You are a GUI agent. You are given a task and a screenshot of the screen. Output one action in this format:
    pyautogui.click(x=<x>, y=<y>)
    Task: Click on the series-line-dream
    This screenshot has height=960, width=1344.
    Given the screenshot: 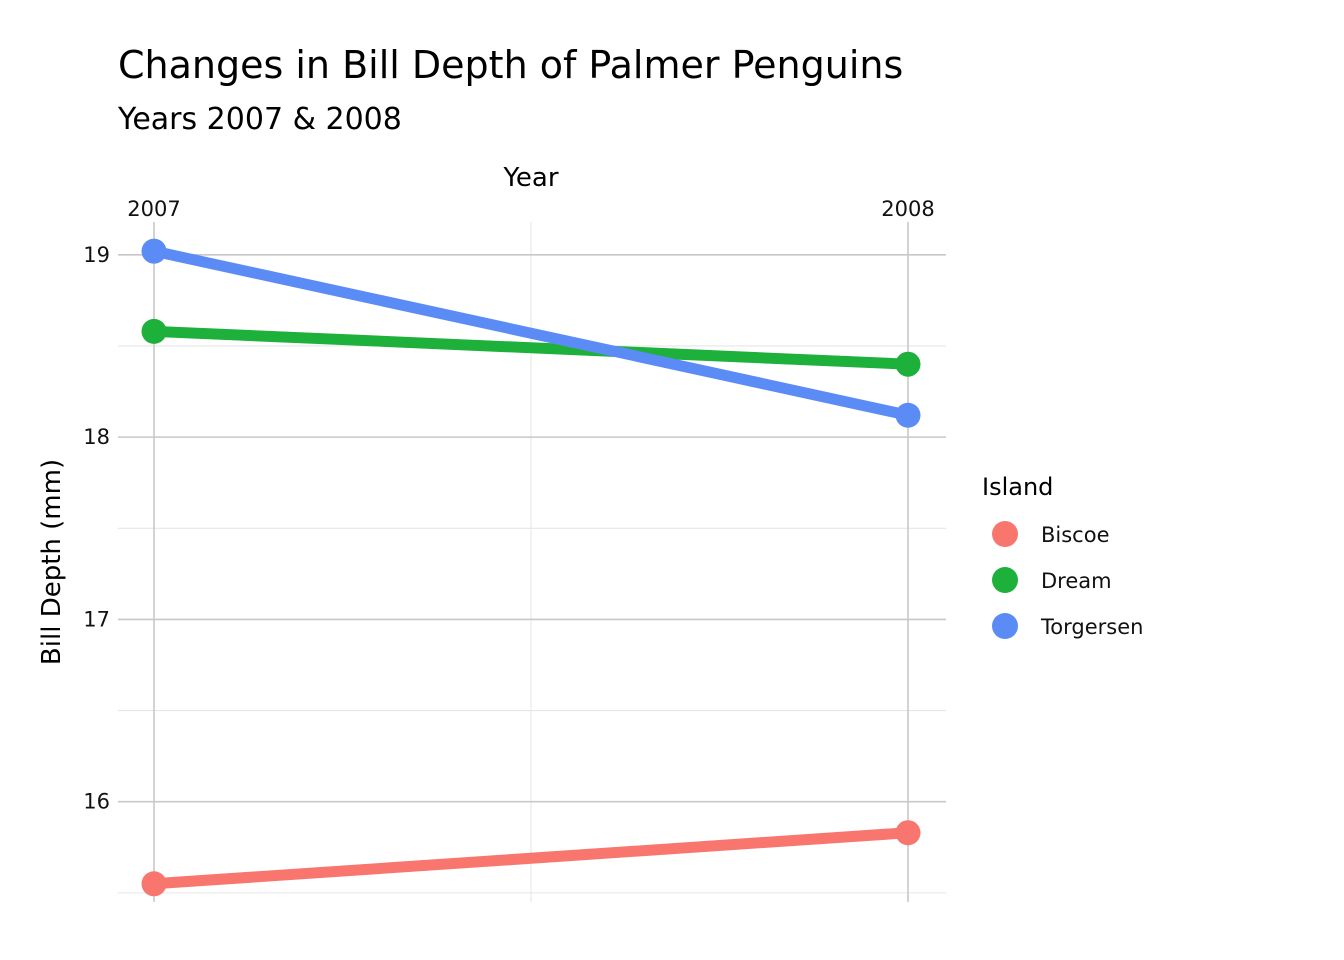 What is the action you would take?
    pyautogui.click(x=531, y=347)
    